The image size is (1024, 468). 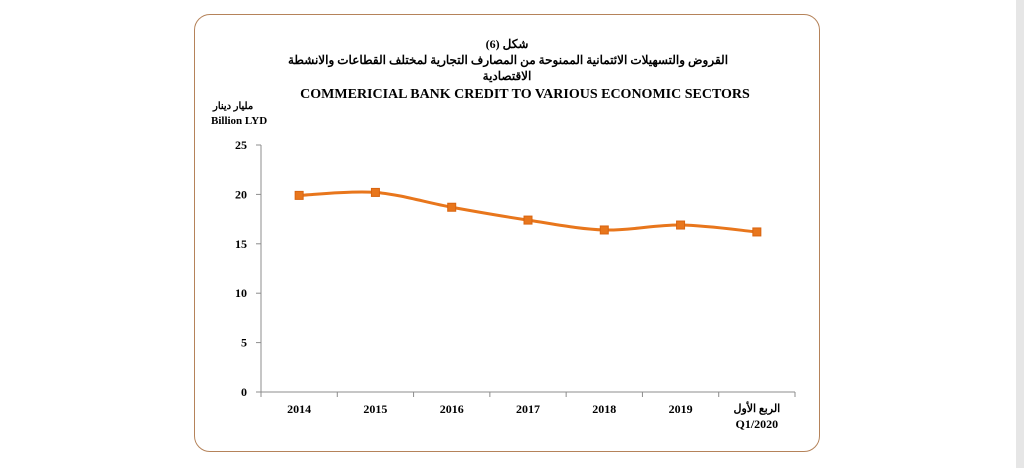 I want to click on x-tick-label: 2016, so click(x=452, y=409).